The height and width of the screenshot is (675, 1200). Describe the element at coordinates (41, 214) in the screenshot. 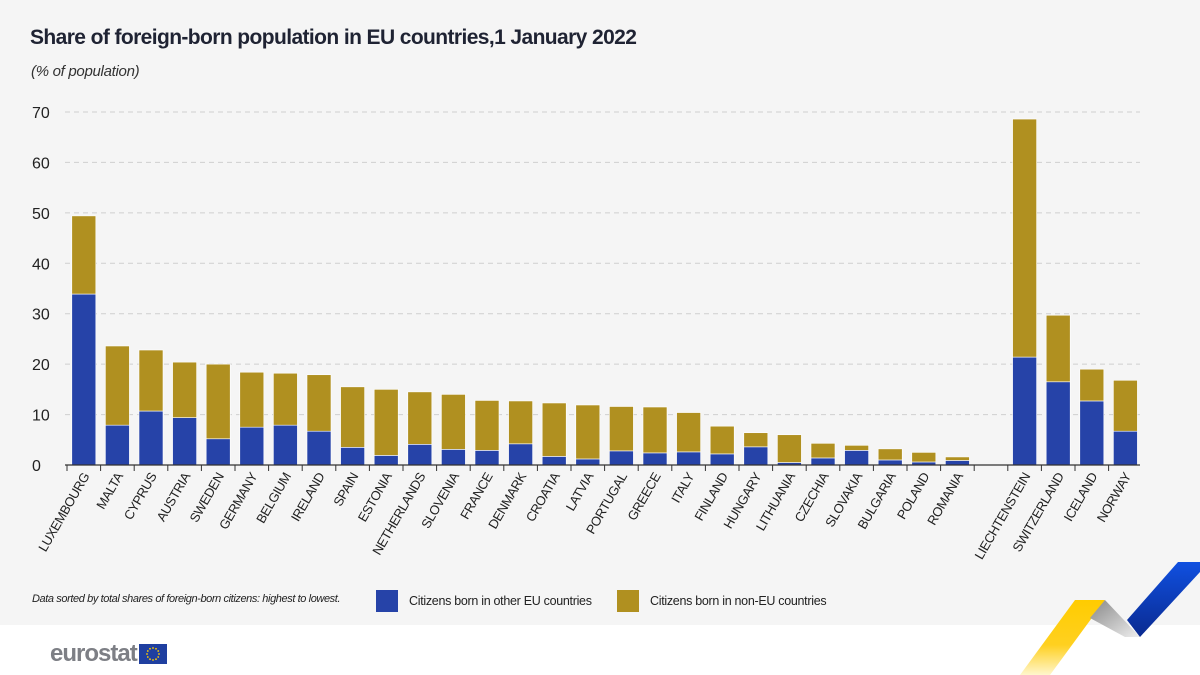

I see `y-tick-label: 50` at that location.